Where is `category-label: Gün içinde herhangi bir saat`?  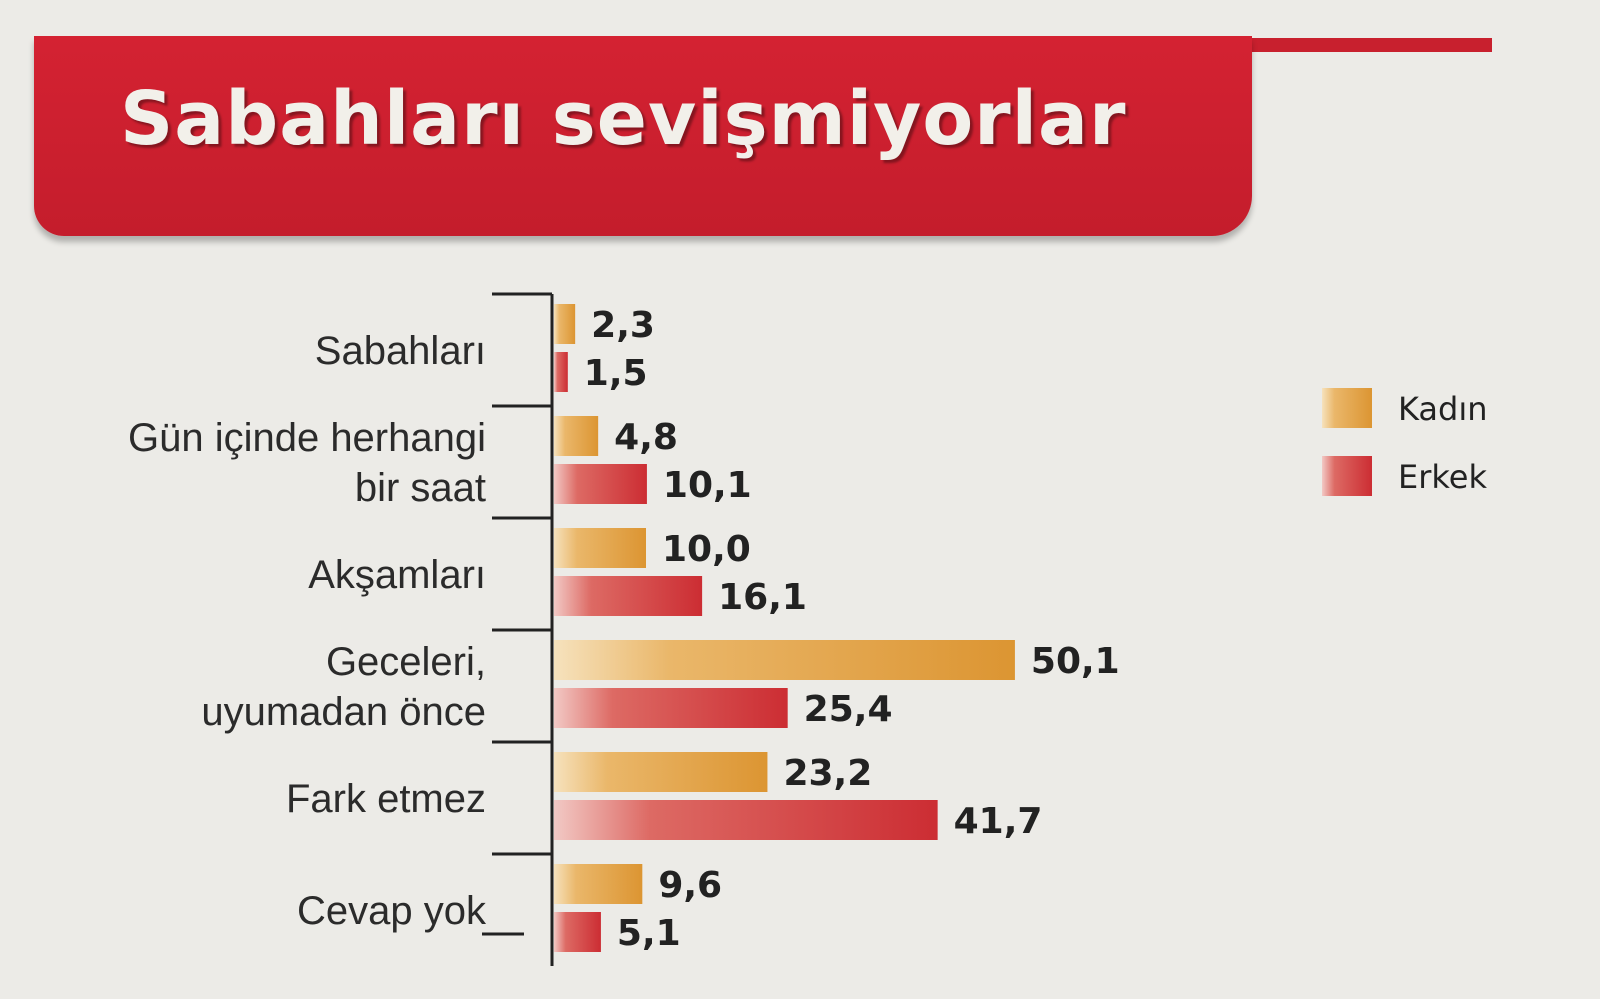 category-label: Gün içinde herhangi bir saat is located at coordinates (307, 463).